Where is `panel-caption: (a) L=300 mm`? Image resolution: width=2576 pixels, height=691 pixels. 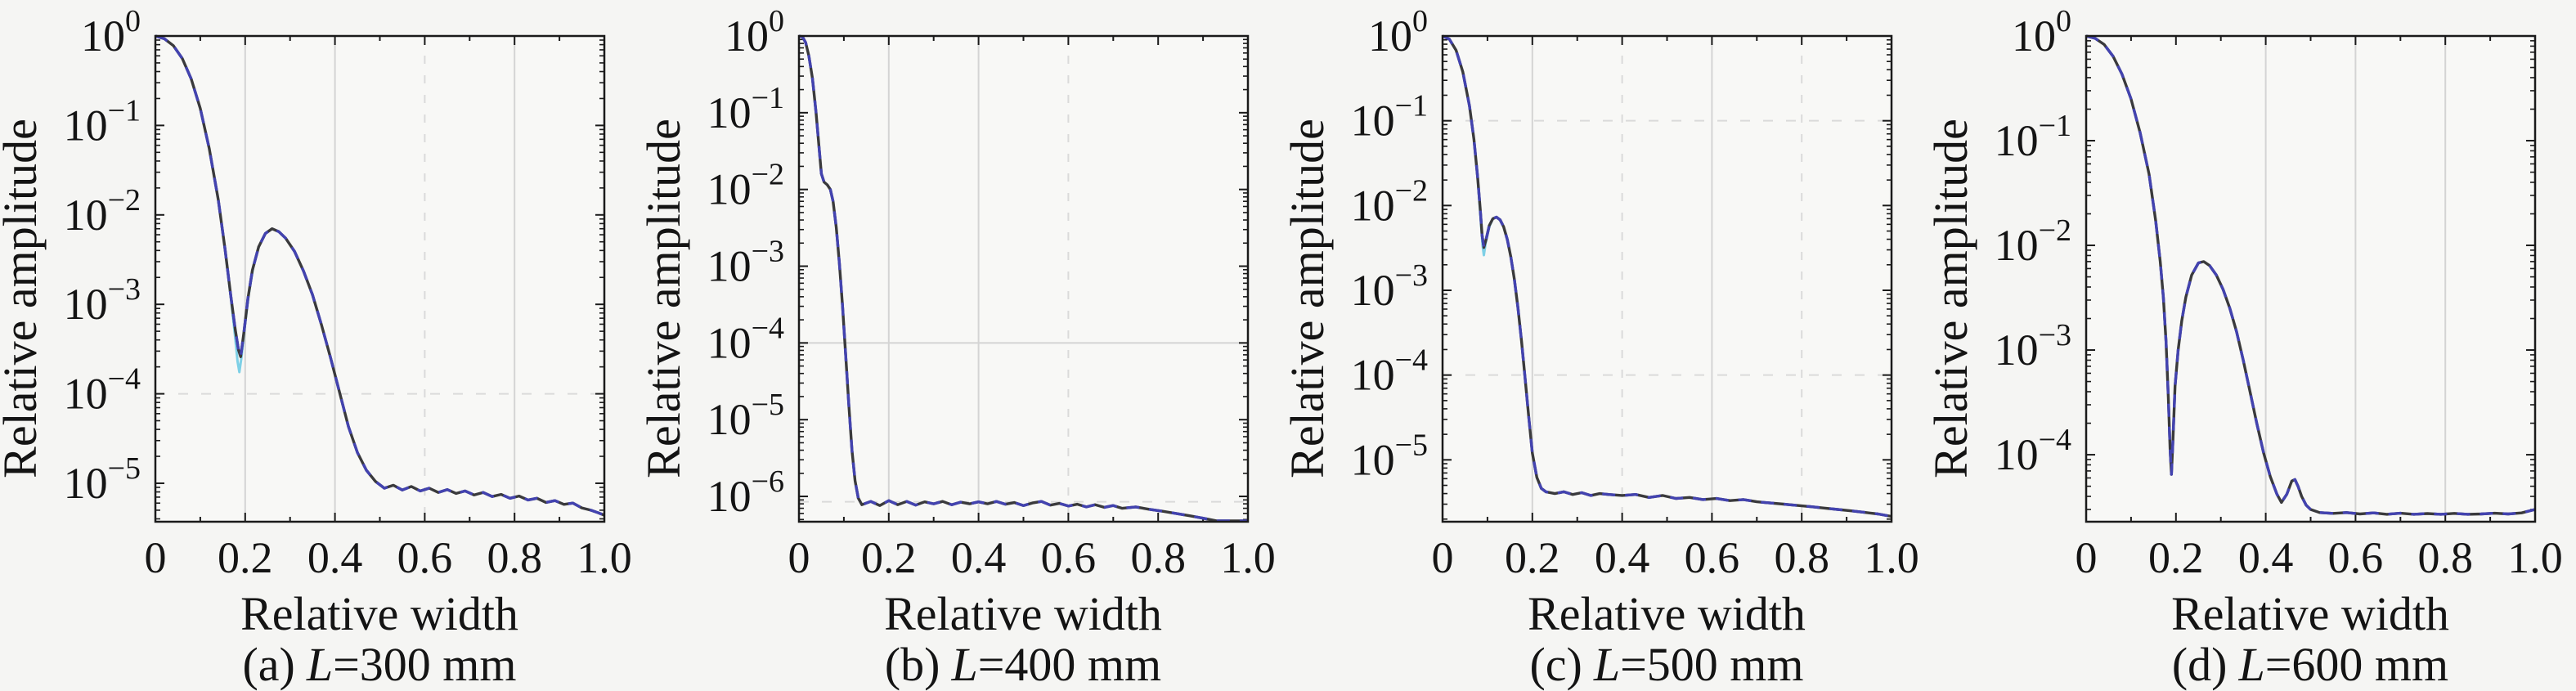 panel-caption: (a) L=300 mm is located at coordinates (379, 664).